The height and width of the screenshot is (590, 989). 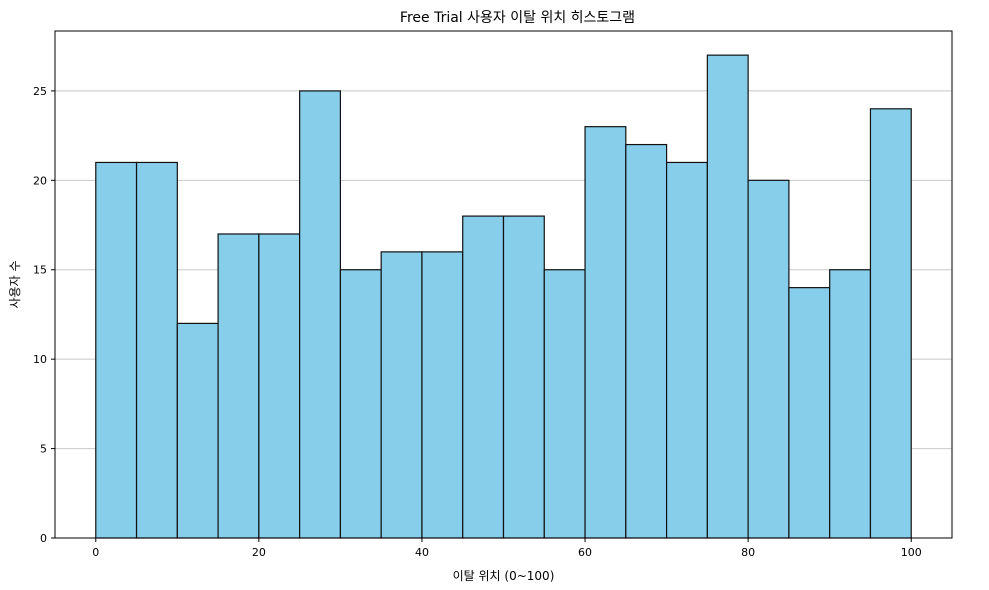 What do you see at coordinates (585, 552) in the screenshot?
I see `x-tick-label: 60` at bounding box center [585, 552].